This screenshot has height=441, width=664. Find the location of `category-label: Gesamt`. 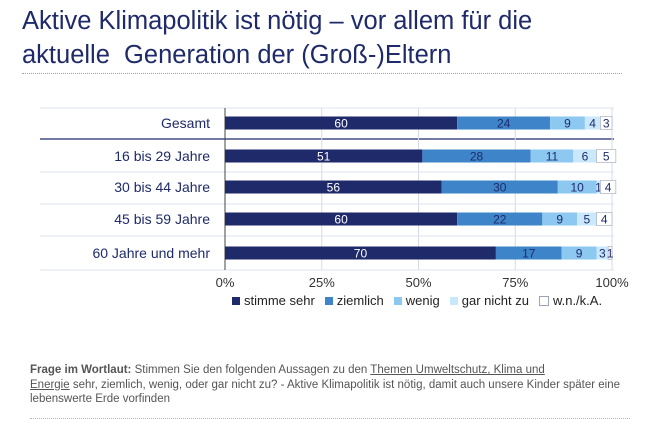

category-label: Gesamt is located at coordinates (185, 123).